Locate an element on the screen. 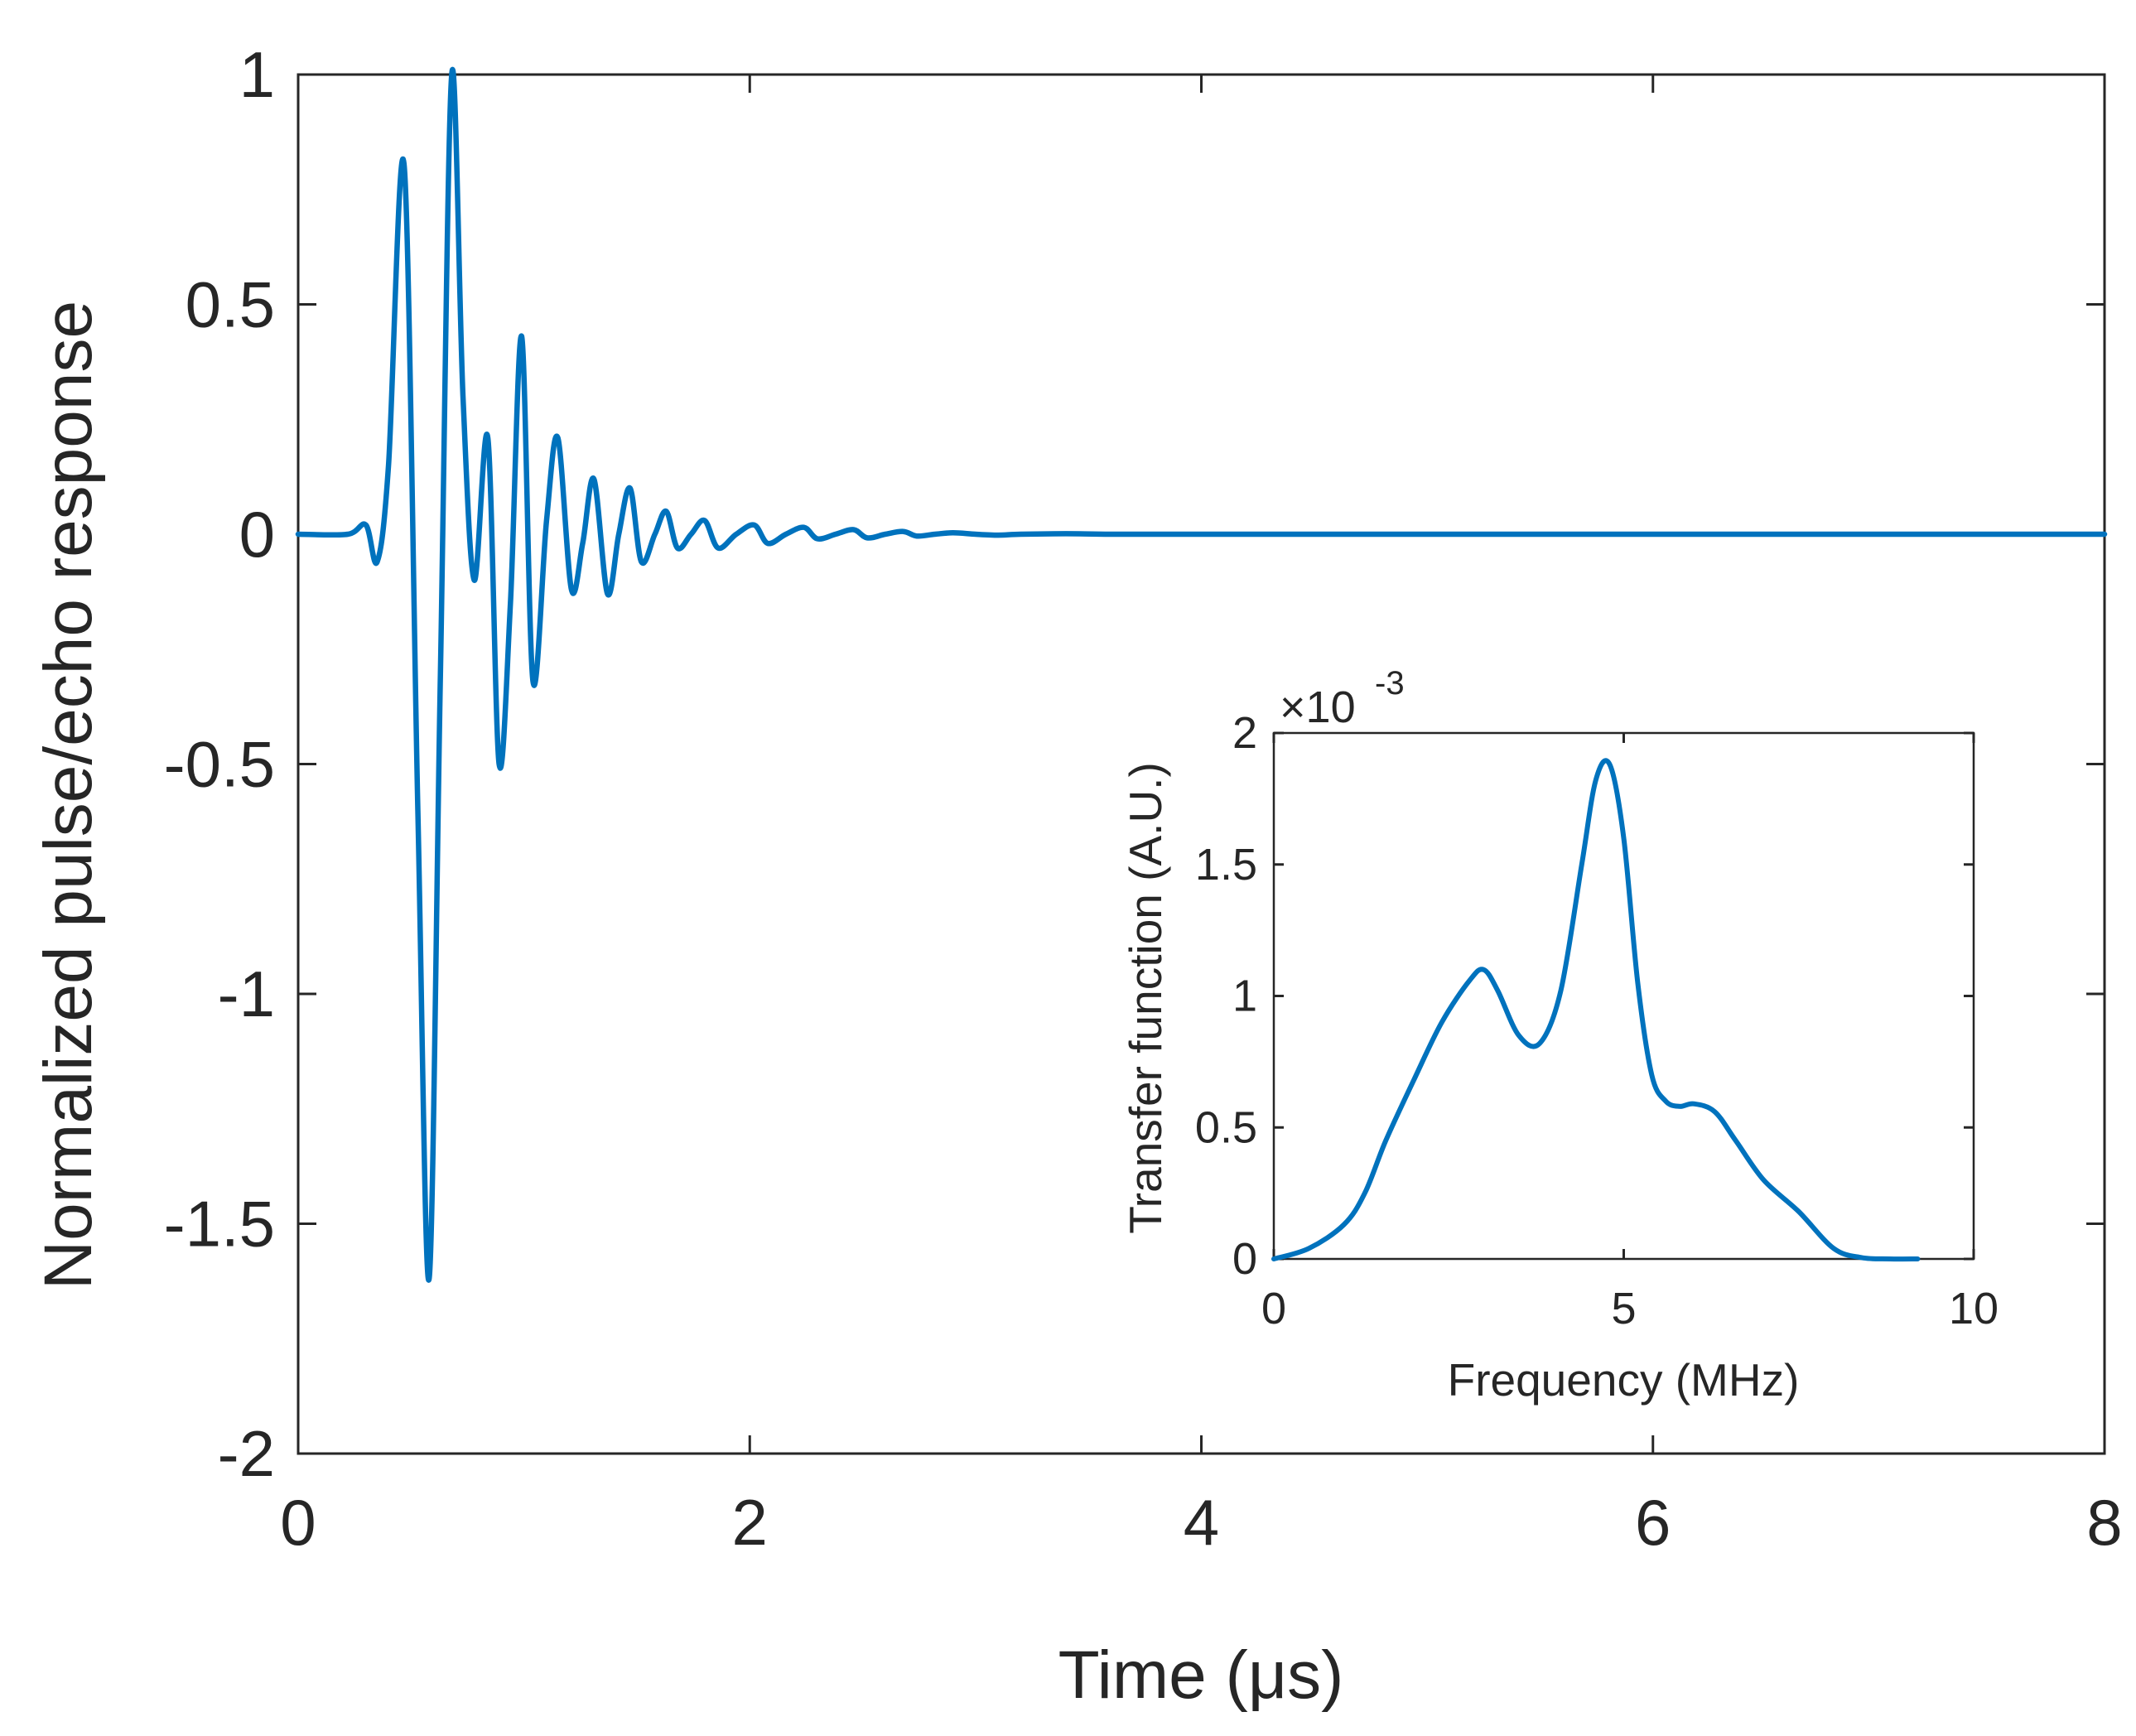 The width and height of the screenshot is (2136, 1736). inset-x-tick-label: 10 is located at coordinates (1974, 1309).